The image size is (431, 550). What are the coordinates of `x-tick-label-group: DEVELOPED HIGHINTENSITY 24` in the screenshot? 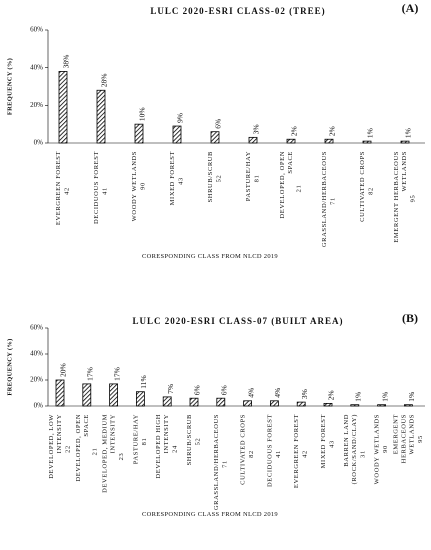 It's located at (167, 446).